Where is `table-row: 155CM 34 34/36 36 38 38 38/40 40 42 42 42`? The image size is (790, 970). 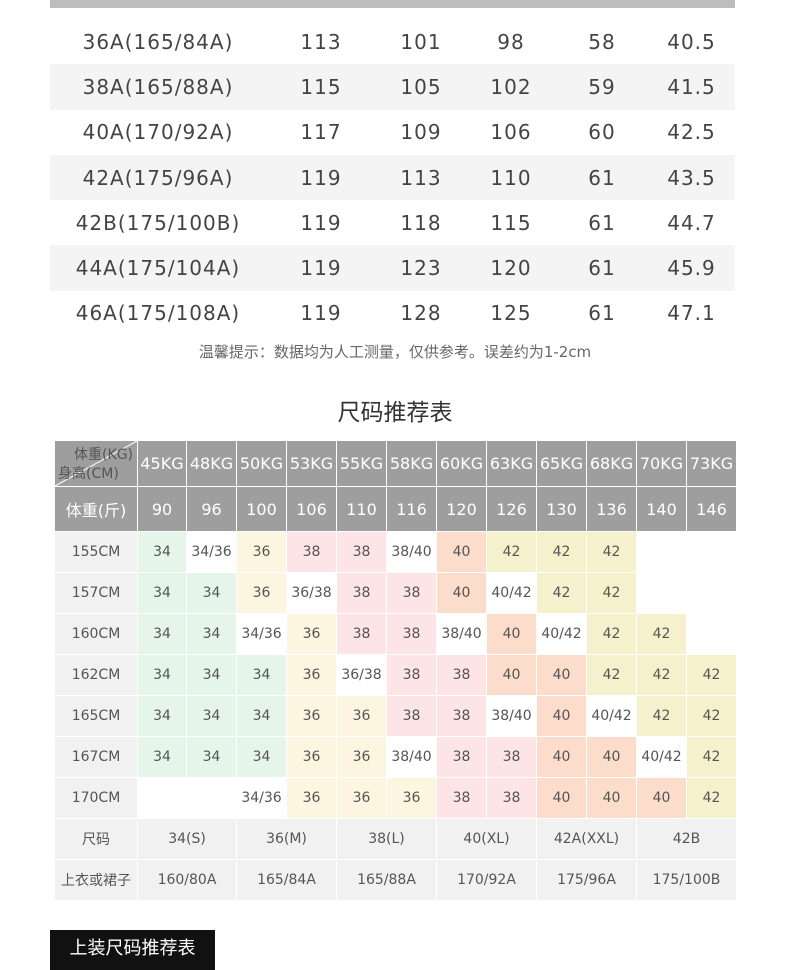 table-row: 155CM 34 34/36 36 38 38 38/40 40 42 42 42 is located at coordinates (395, 552).